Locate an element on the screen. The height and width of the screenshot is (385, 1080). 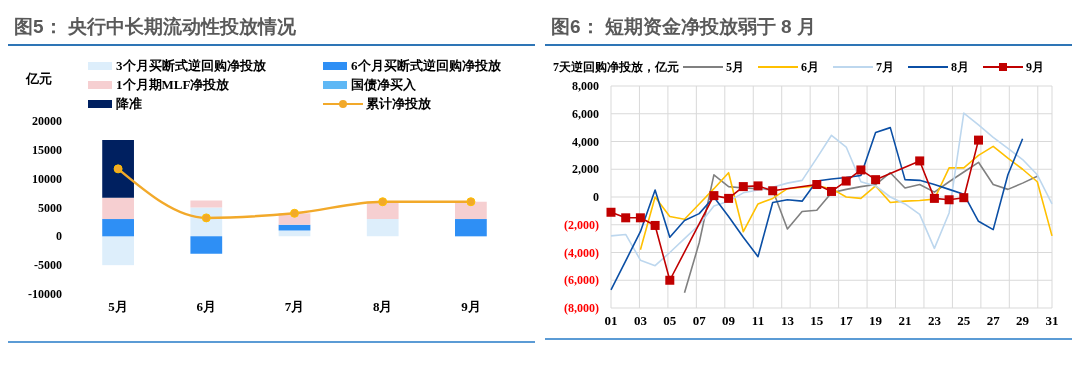
legend-label: 累计净投放 is located at coordinates (398, 104).